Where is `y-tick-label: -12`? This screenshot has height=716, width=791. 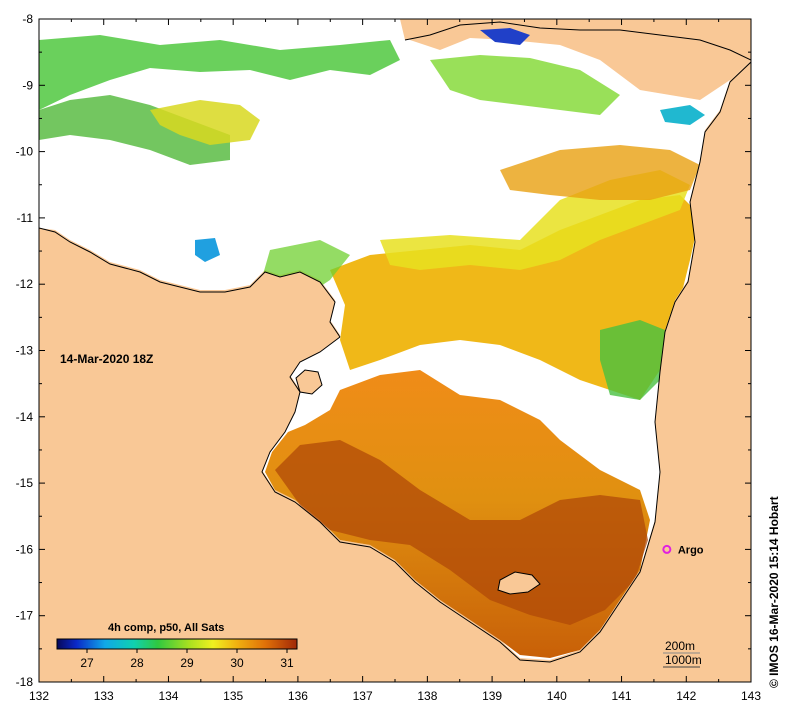 y-tick-label: -12 is located at coordinates (25, 284).